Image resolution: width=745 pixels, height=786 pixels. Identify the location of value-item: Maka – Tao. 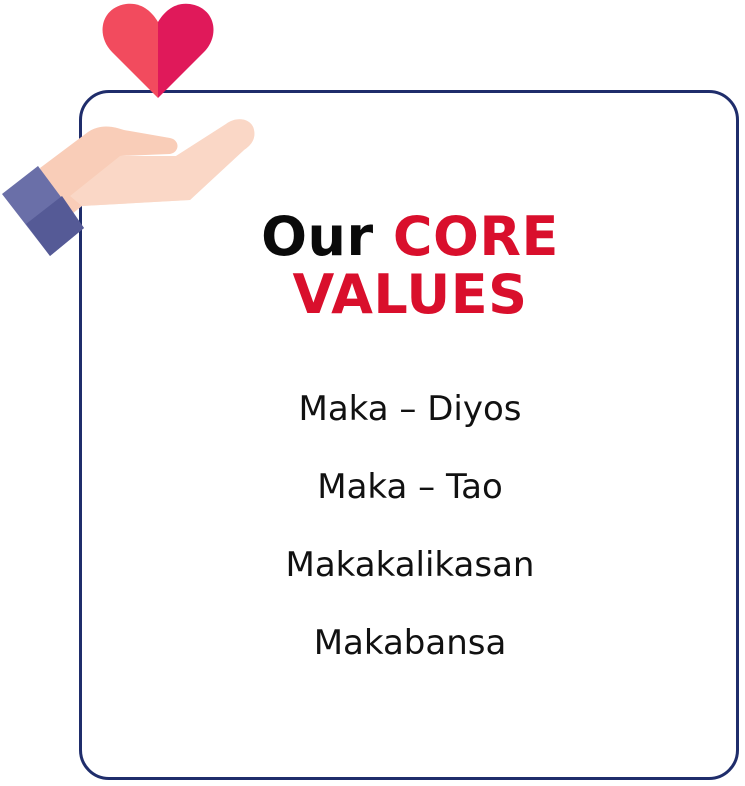
(410, 487).